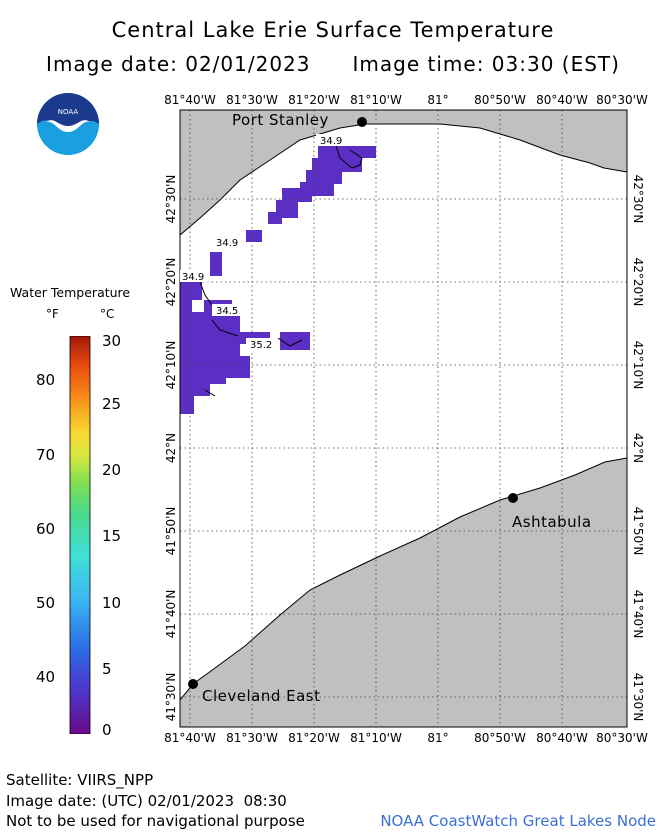 The height and width of the screenshot is (837, 666). What do you see at coordinates (193, 684) in the screenshot?
I see `cleveland-east-marker` at bounding box center [193, 684].